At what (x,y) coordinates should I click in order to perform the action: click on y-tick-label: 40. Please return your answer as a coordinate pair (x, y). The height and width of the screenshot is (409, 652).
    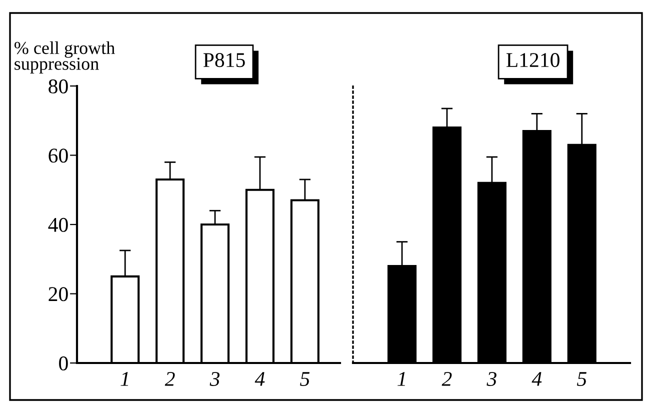
    Looking at the image, I should click on (58, 225).